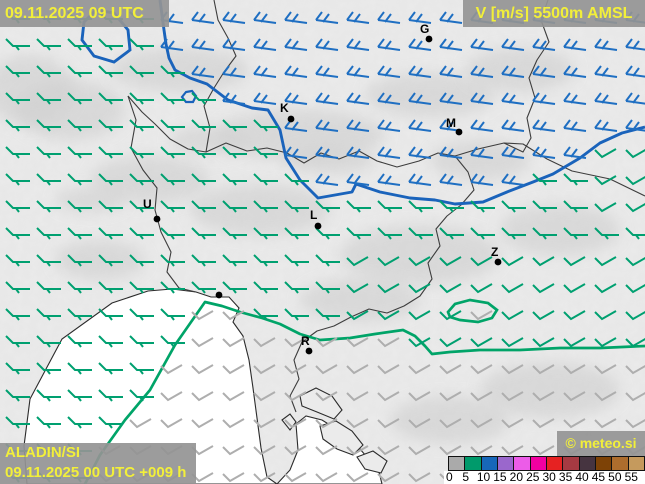 The width and height of the screenshot is (645, 484). I want to click on city-label: R, so click(305, 341).